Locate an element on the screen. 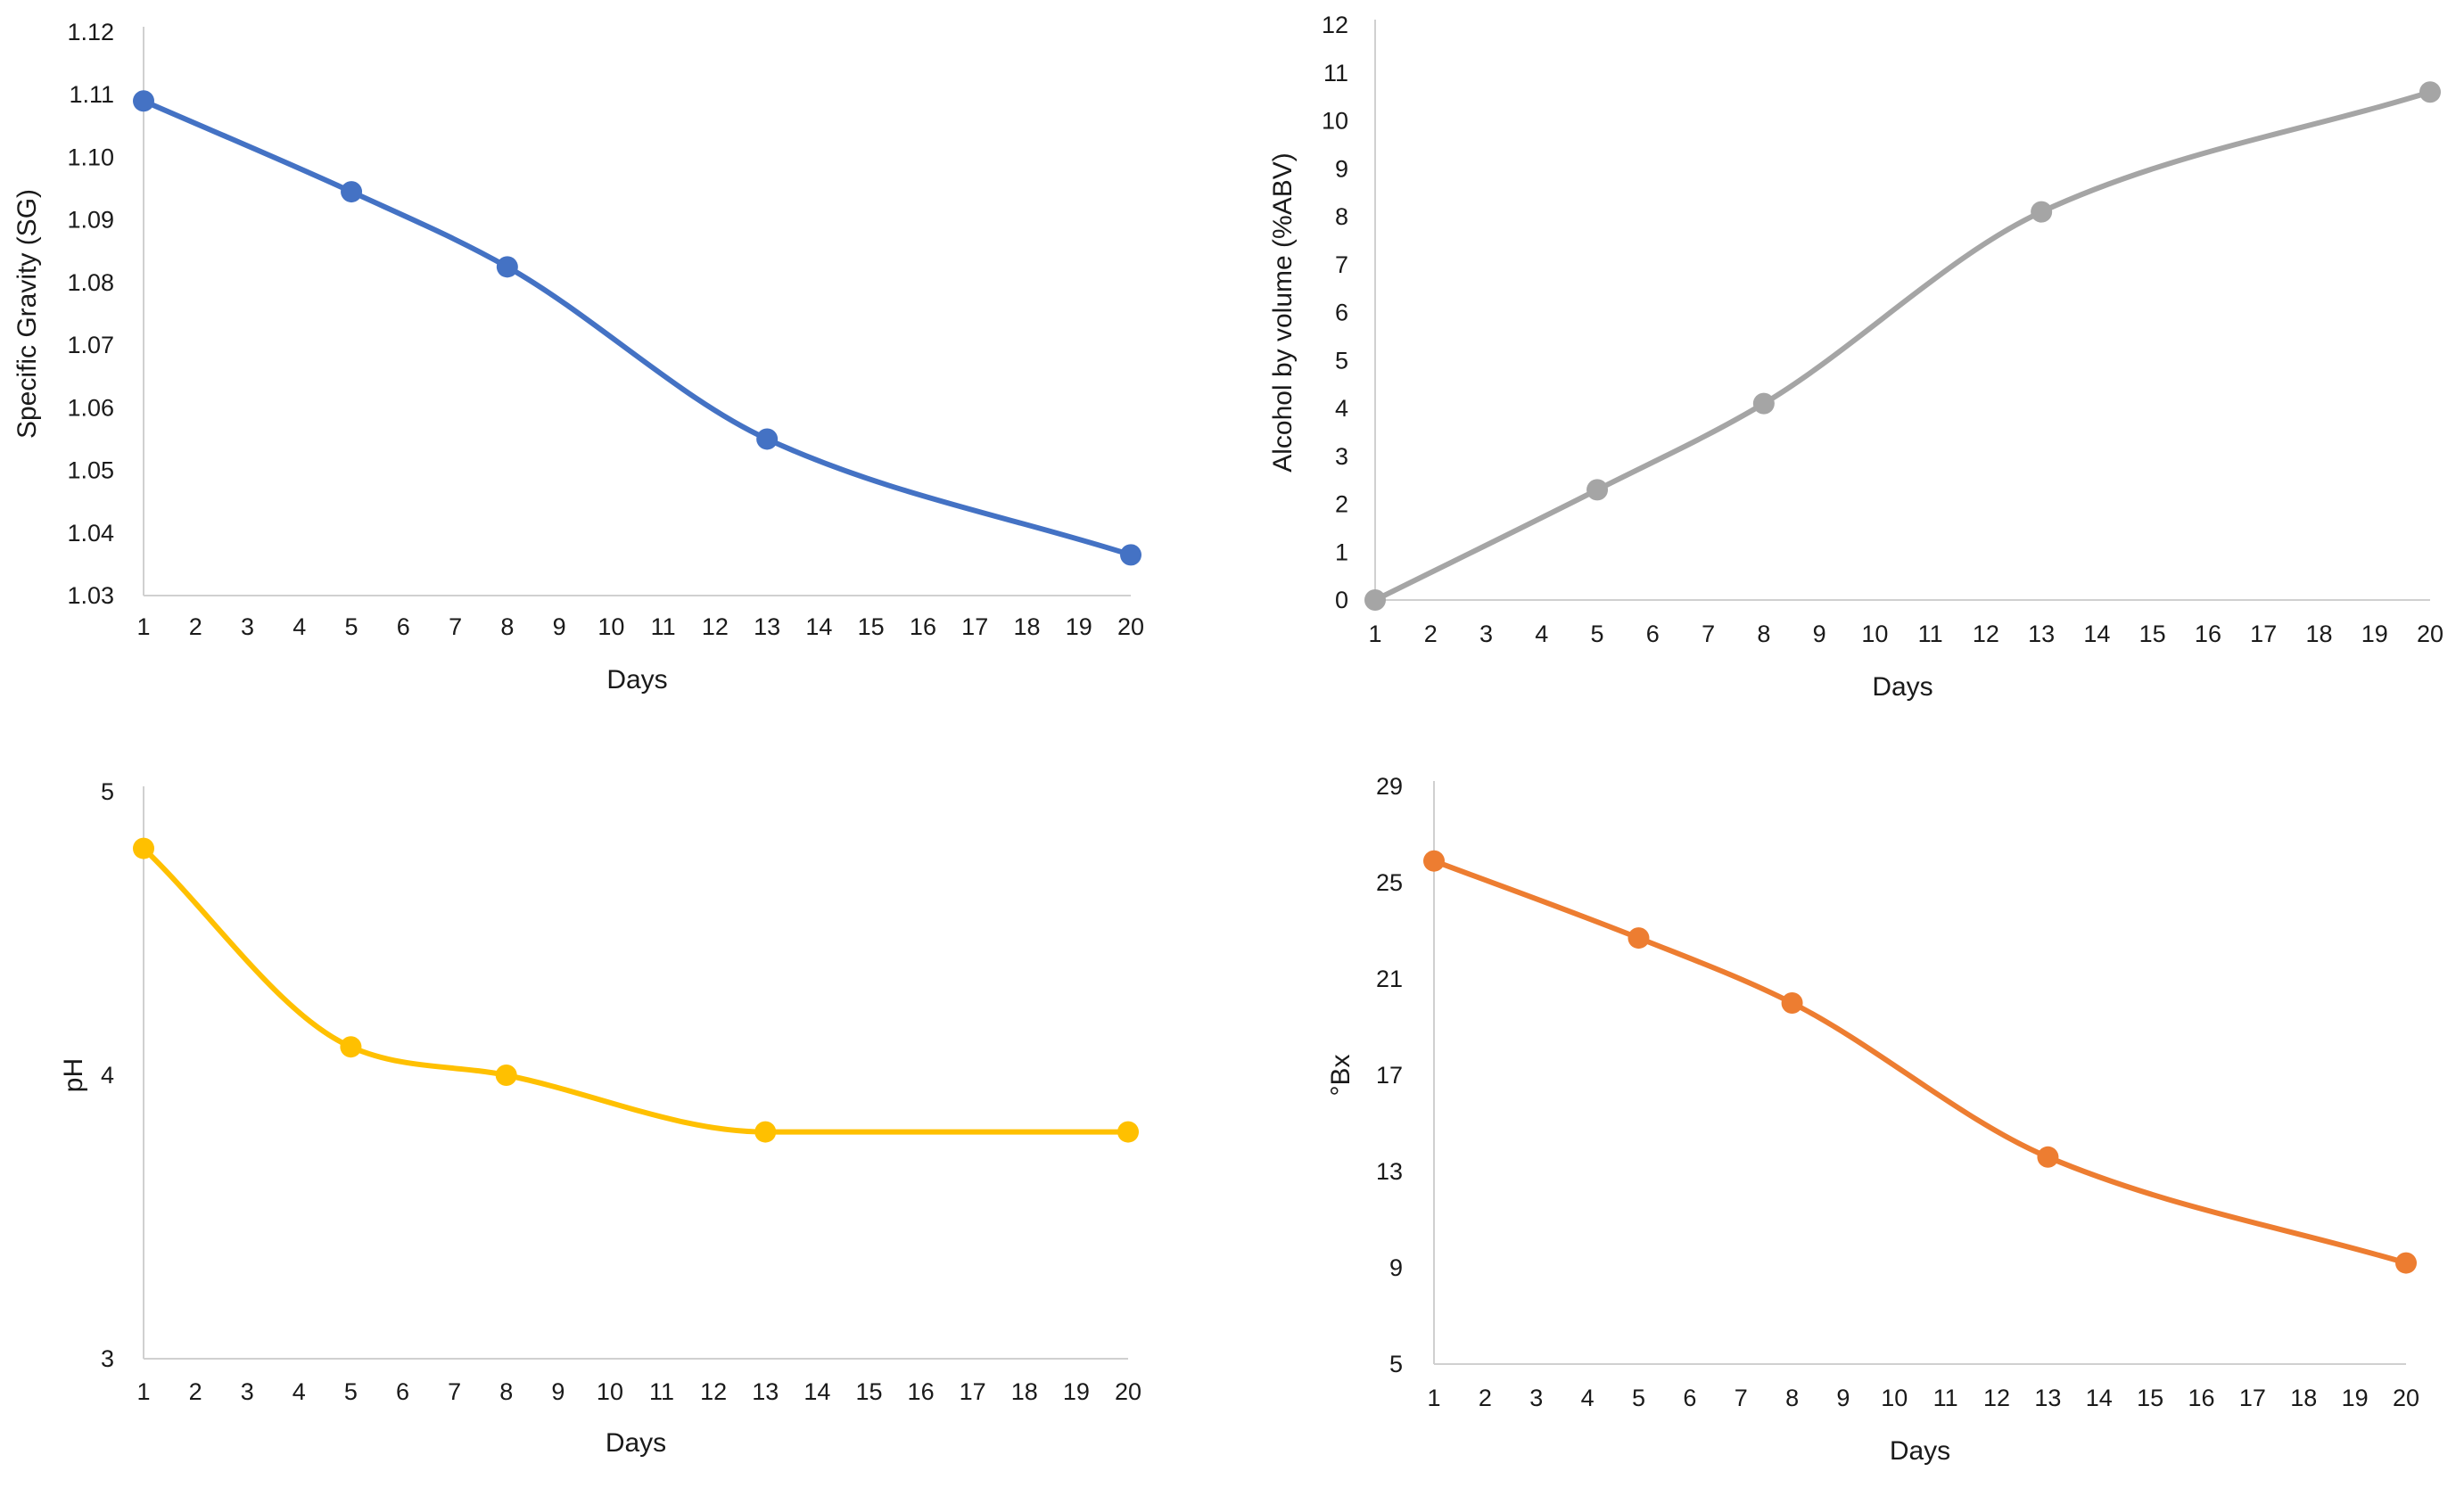 The height and width of the screenshot is (1488, 2464). brix-x-tick-label: 1 is located at coordinates (1433, 1398).